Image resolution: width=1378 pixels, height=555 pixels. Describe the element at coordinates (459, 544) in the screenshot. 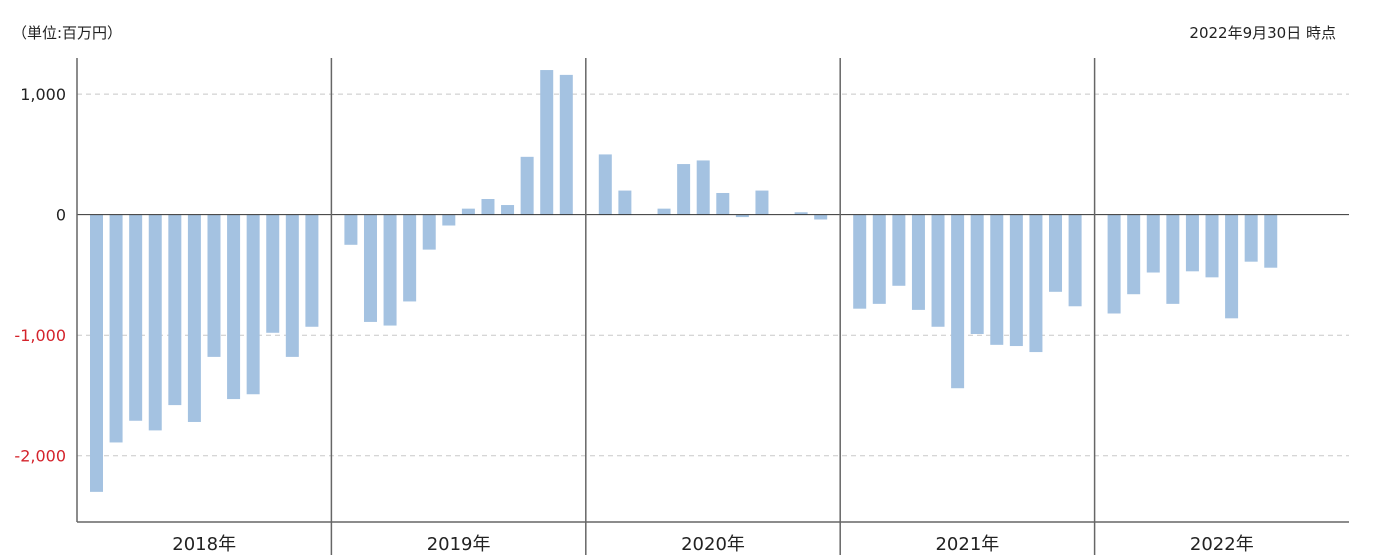

I see `year-label: 2019年` at that location.